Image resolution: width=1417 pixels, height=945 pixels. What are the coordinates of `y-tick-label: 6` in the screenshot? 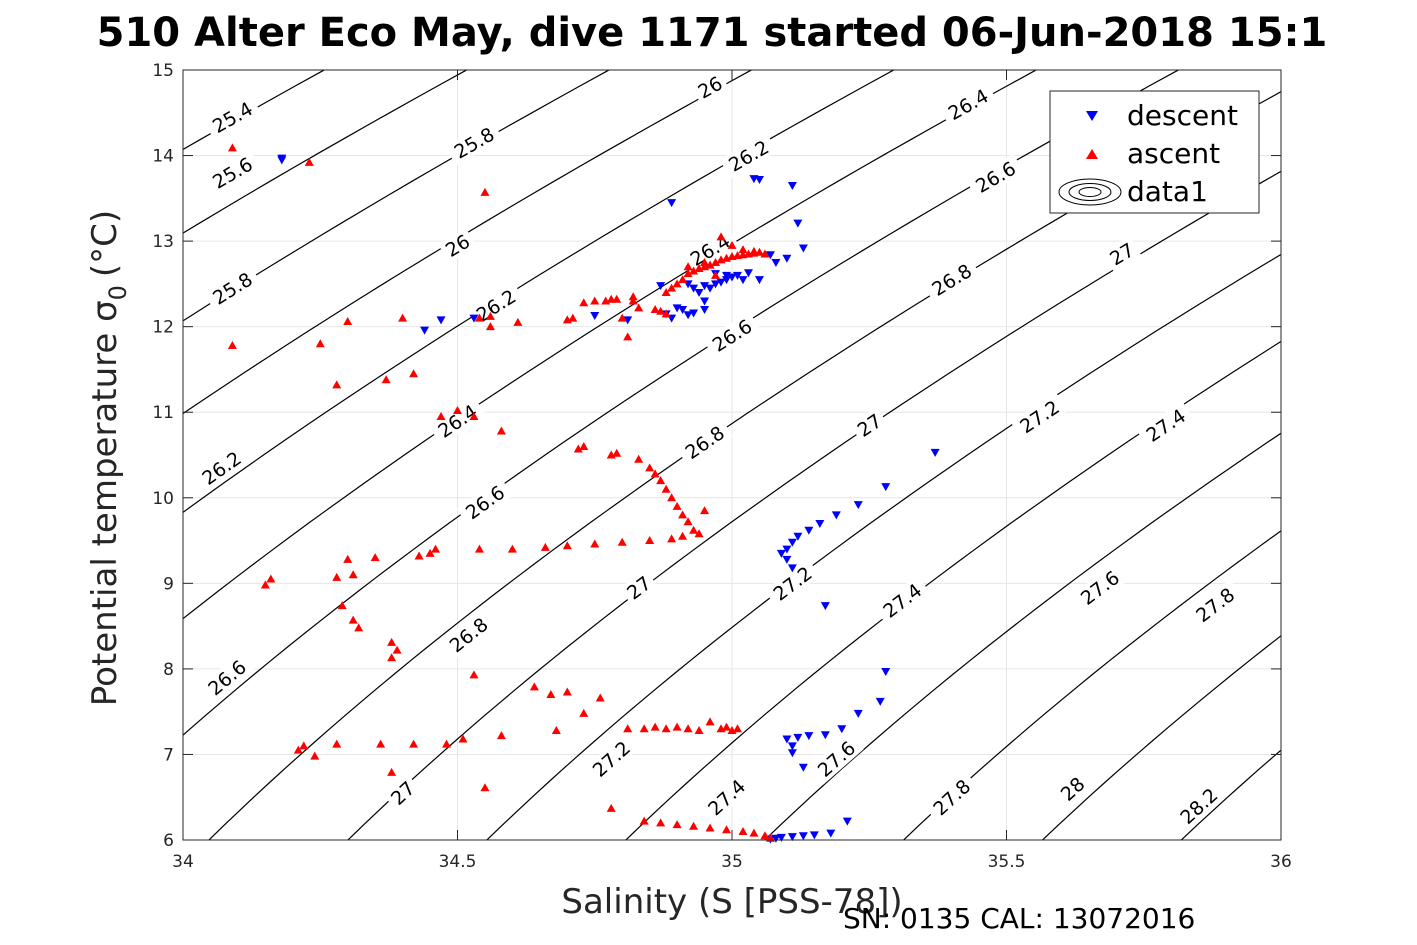 It's located at (168, 841).